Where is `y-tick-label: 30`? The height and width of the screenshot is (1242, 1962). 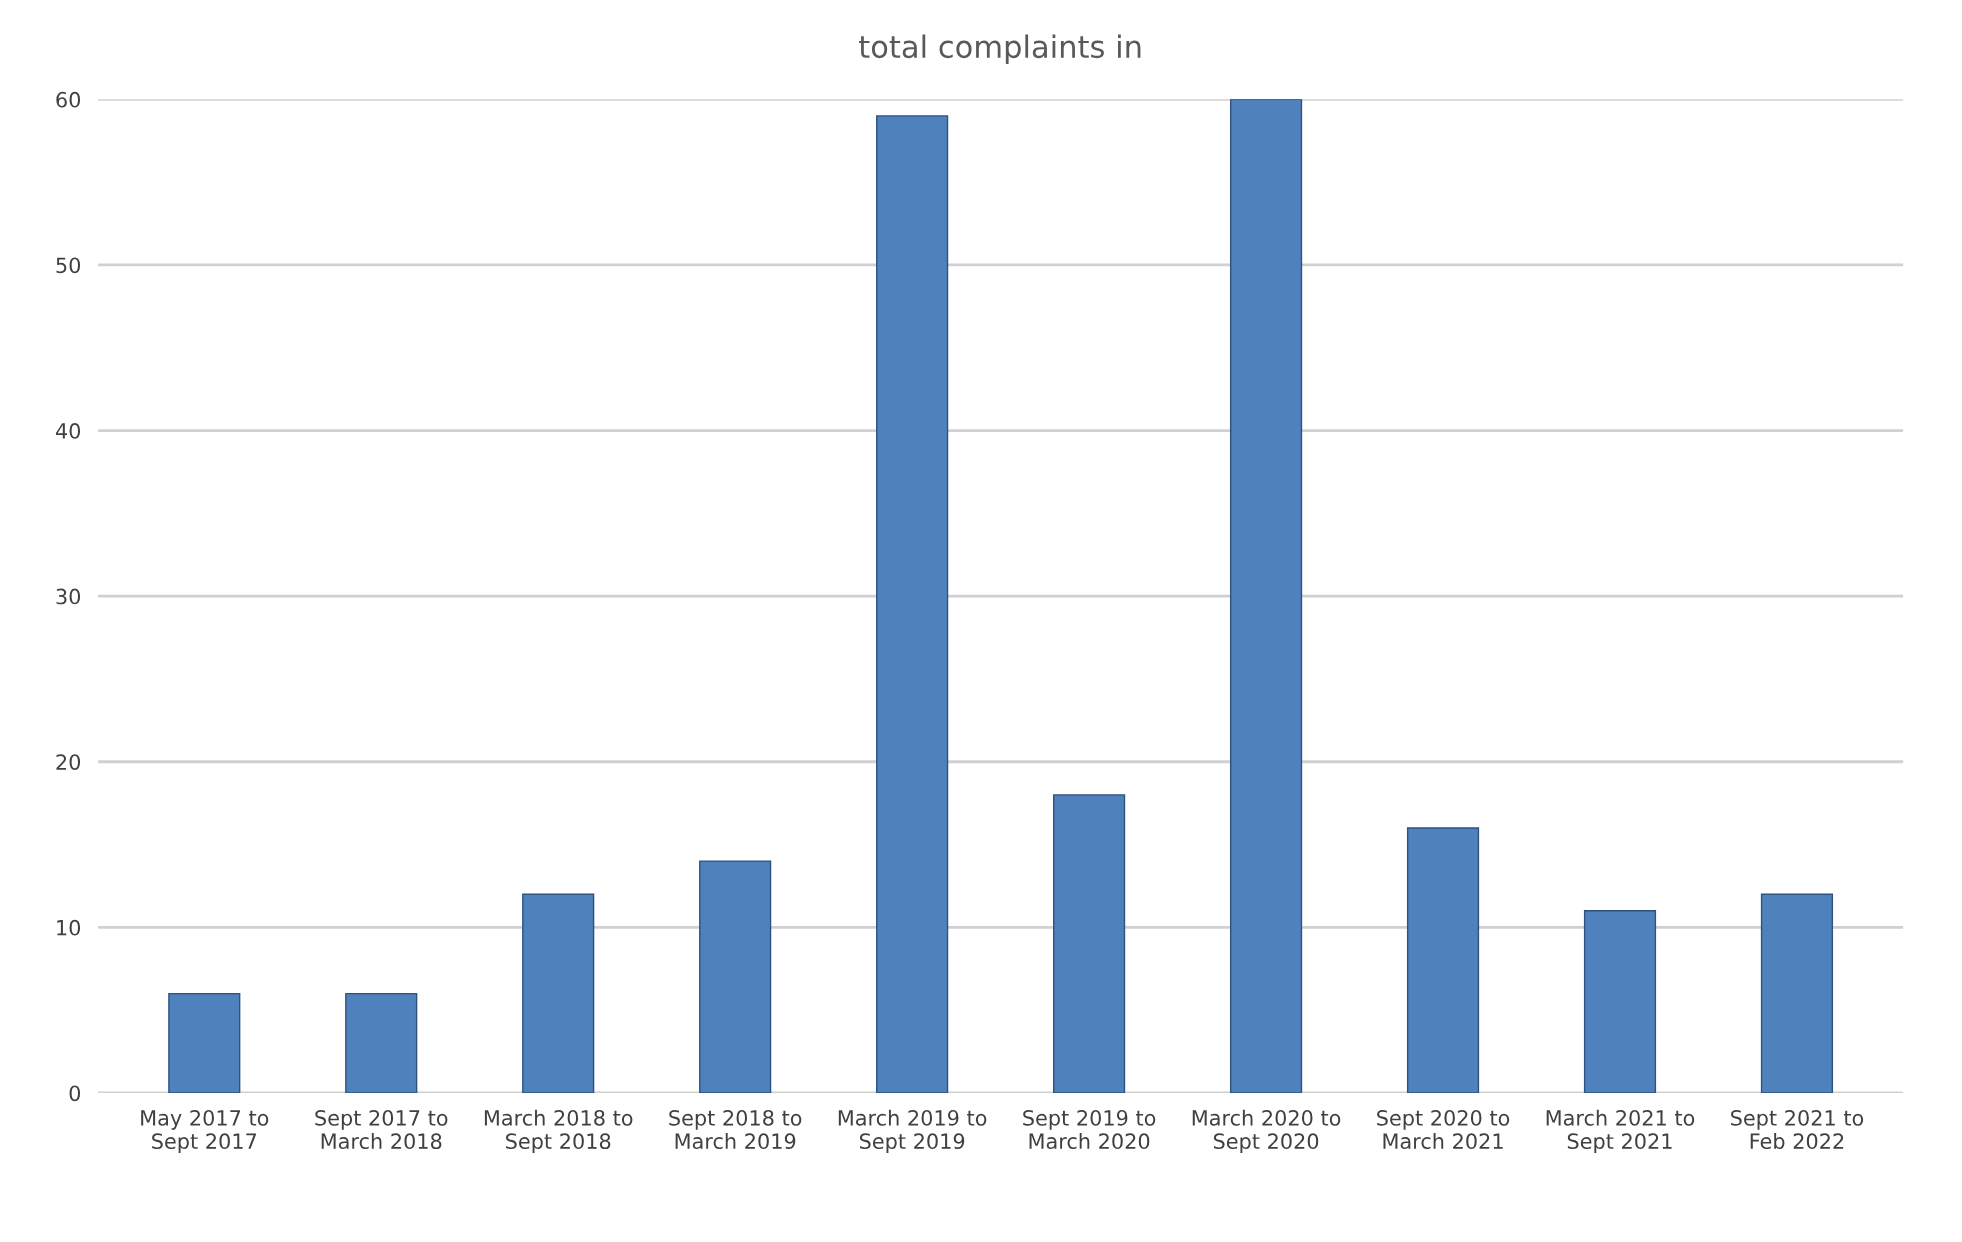 y-tick-label: 30 is located at coordinates (68, 596).